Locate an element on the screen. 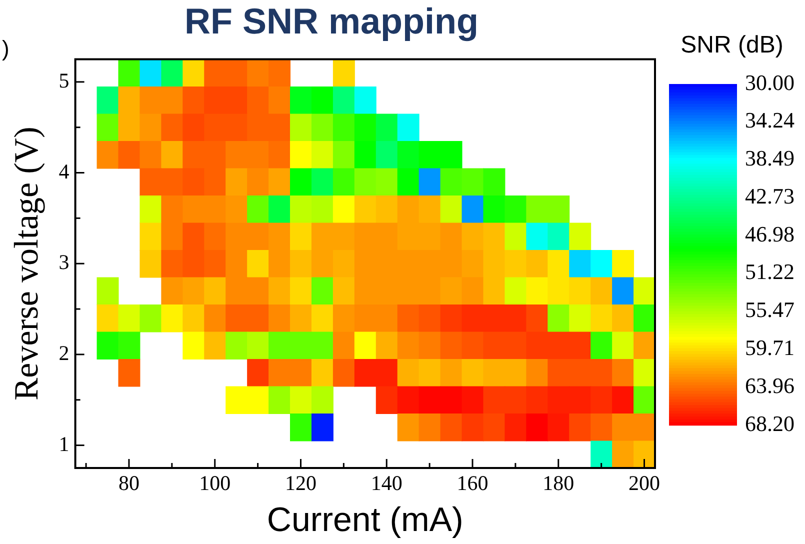 This screenshot has width=805, height=544. color-bar-label: 46.98 is located at coordinates (769, 233).